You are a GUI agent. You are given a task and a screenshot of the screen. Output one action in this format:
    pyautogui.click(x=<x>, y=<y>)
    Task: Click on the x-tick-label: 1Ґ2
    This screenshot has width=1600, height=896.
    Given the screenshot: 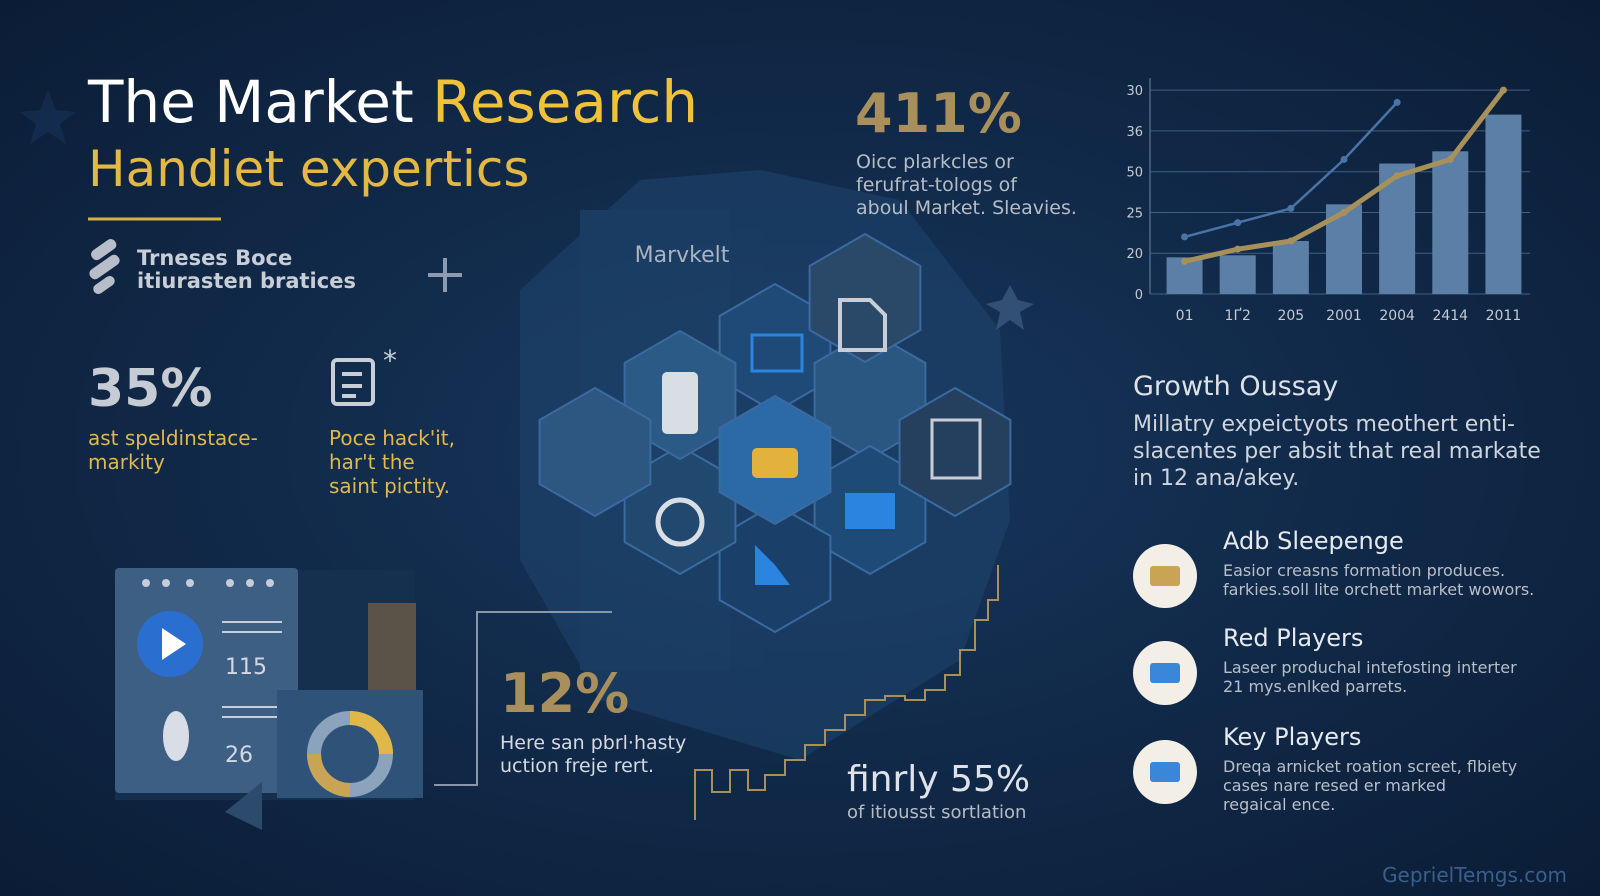 What is the action you would take?
    pyautogui.click(x=1238, y=315)
    